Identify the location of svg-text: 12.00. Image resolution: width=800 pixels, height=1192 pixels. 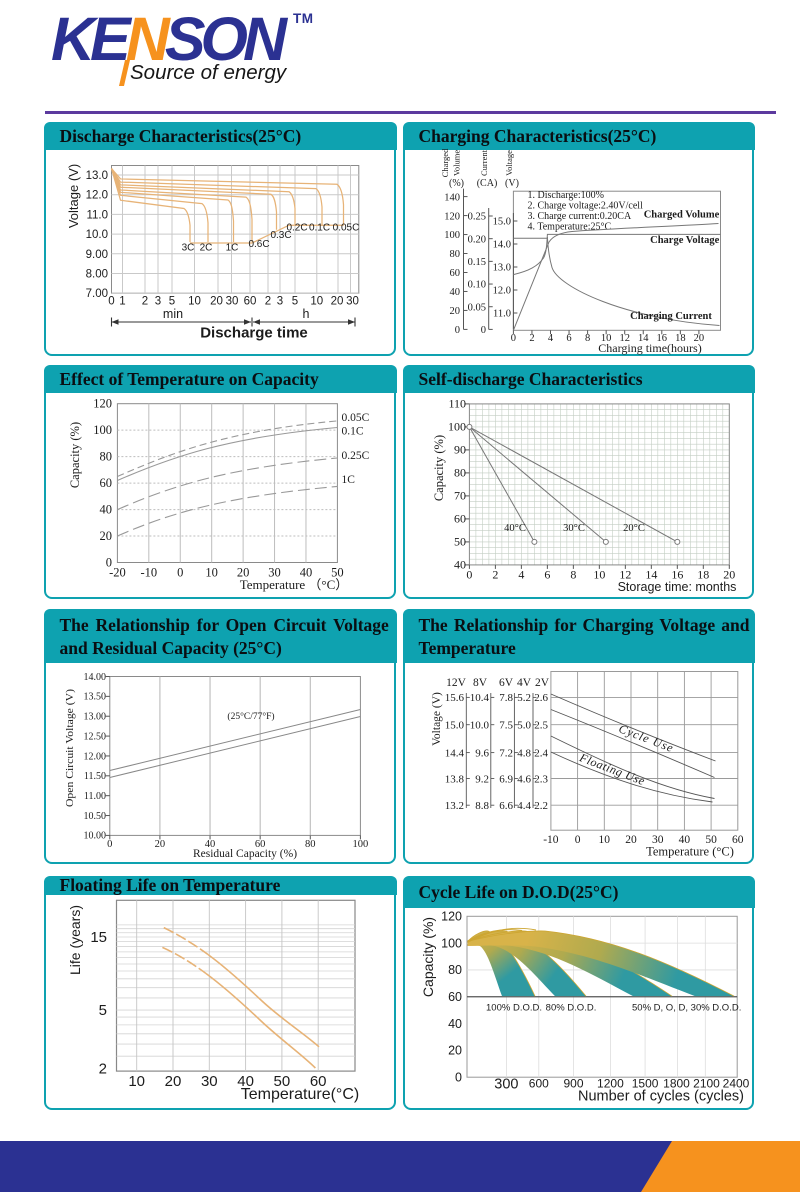
(95, 756).